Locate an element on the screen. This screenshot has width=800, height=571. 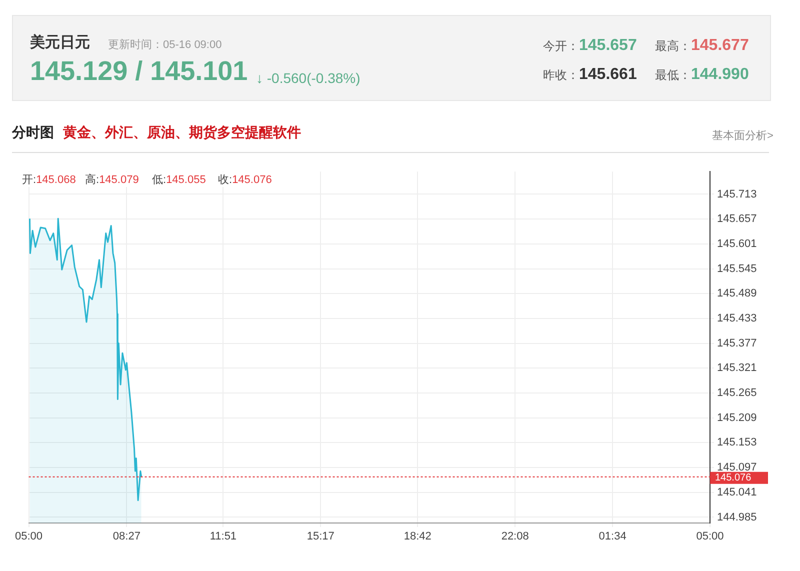
annotation: 开:145.068 is located at coordinates (49, 179).